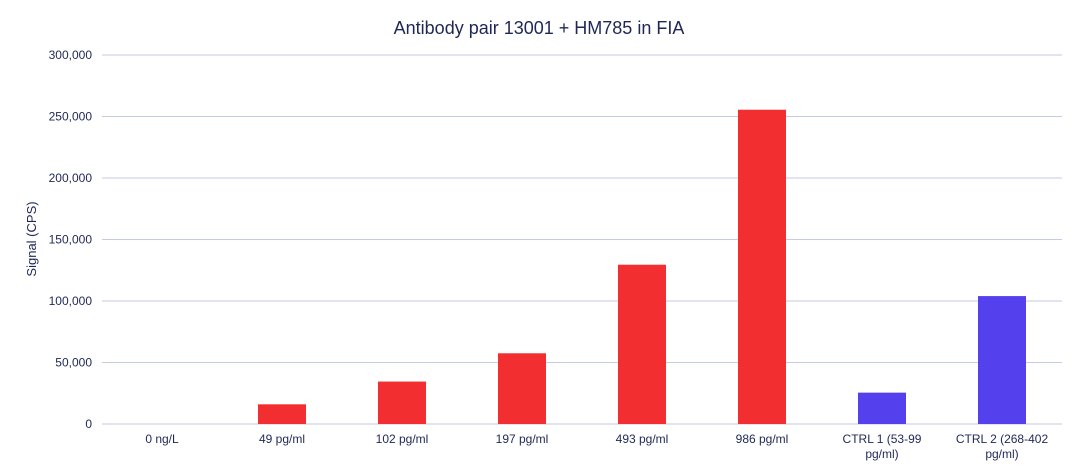 The width and height of the screenshot is (1080, 473). What do you see at coordinates (882, 446) in the screenshot?
I see `x-tick-label: CTRL 1 (53-99 pg/ml)` at bounding box center [882, 446].